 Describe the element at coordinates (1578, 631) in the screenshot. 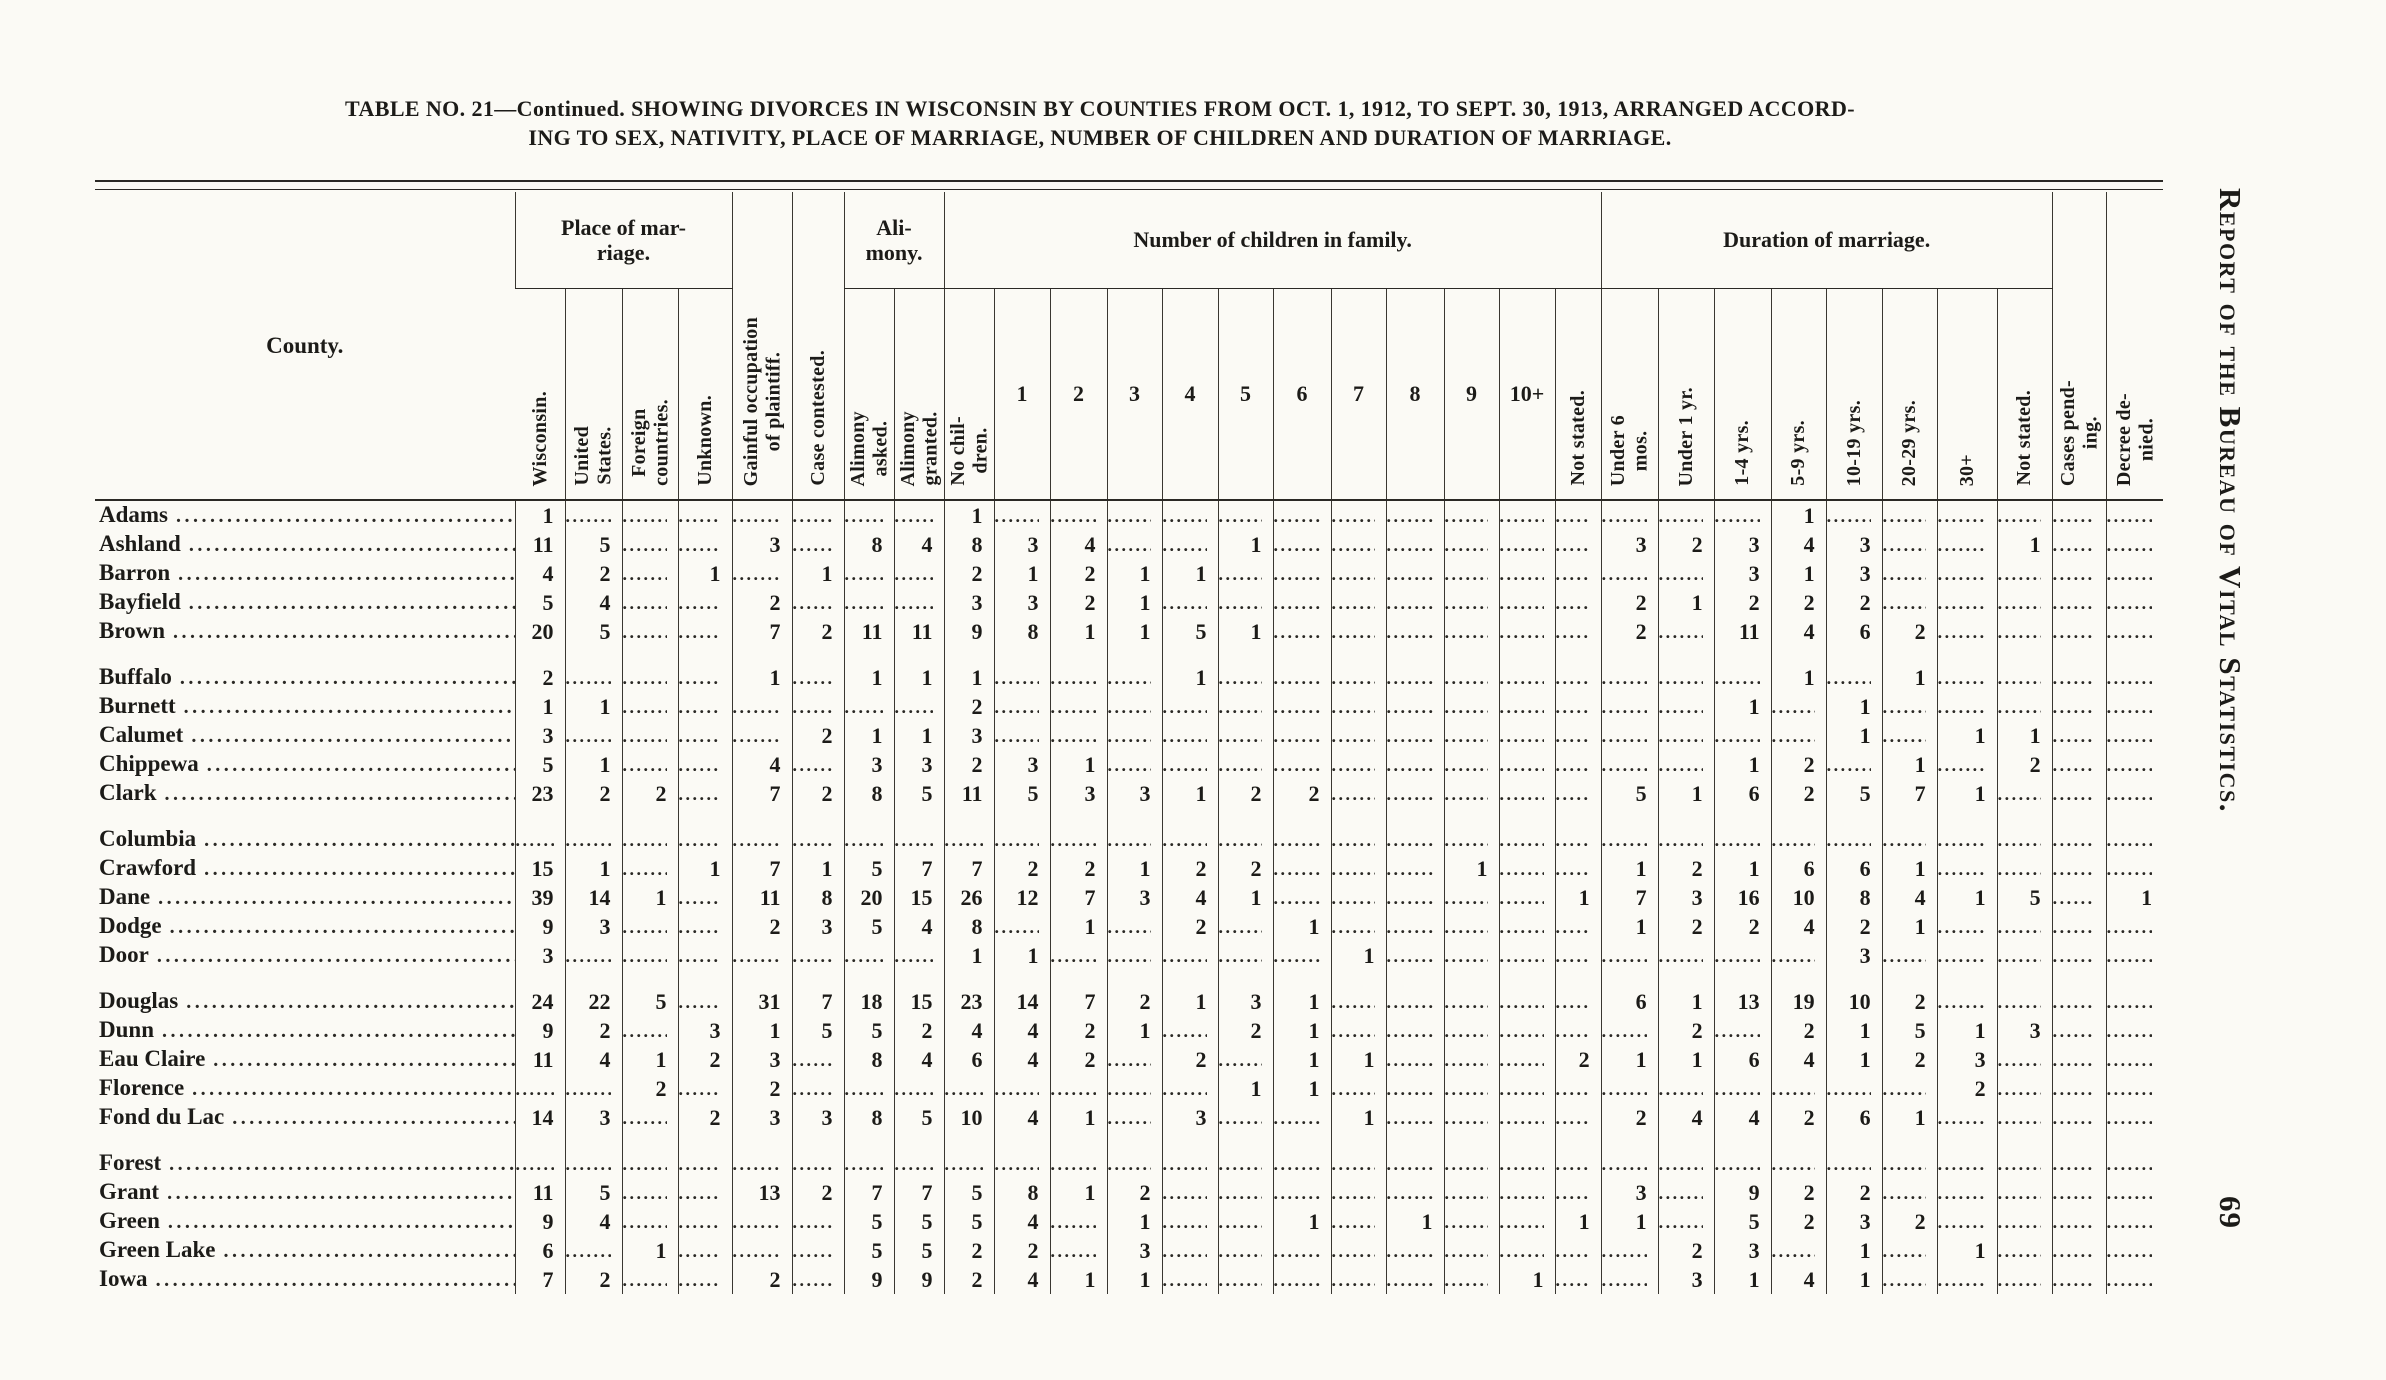

I see `value-cell-ch_ns` at that location.